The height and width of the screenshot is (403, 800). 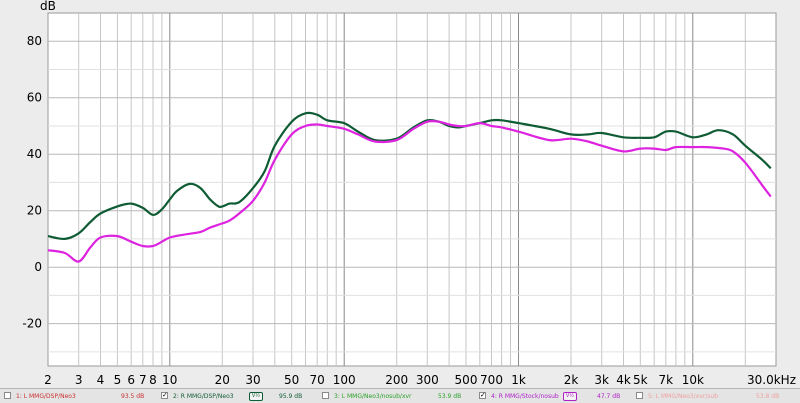 I want to click on x-tick-label: 500, so click(x=466, y=380).